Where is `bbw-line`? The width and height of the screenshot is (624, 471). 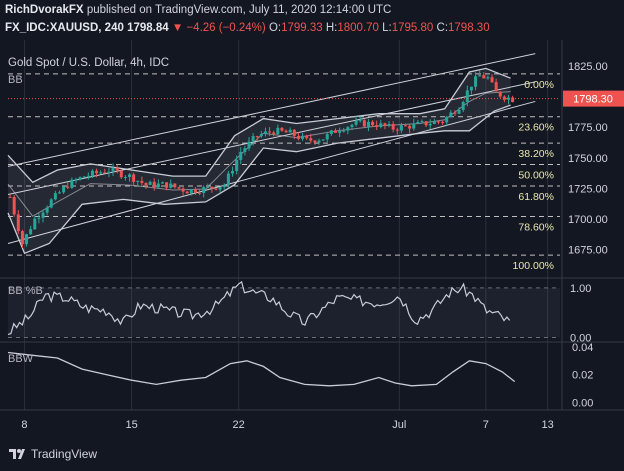 bbw-line is located at coordinates (261, 369).